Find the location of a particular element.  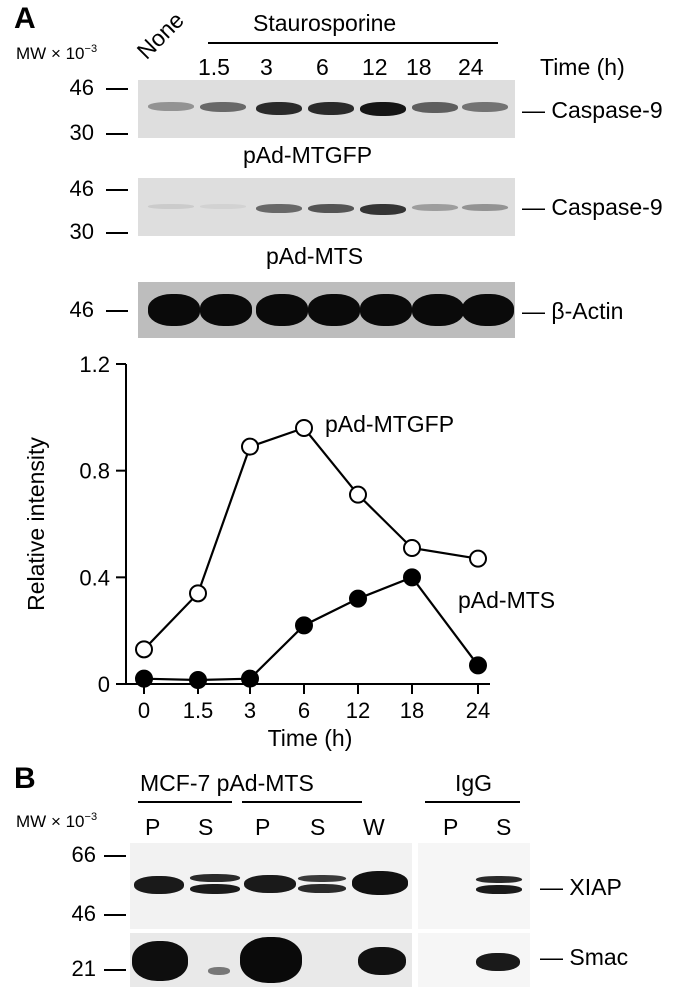

y-tick-label: 1.2 is located at coordinates (94, 364).